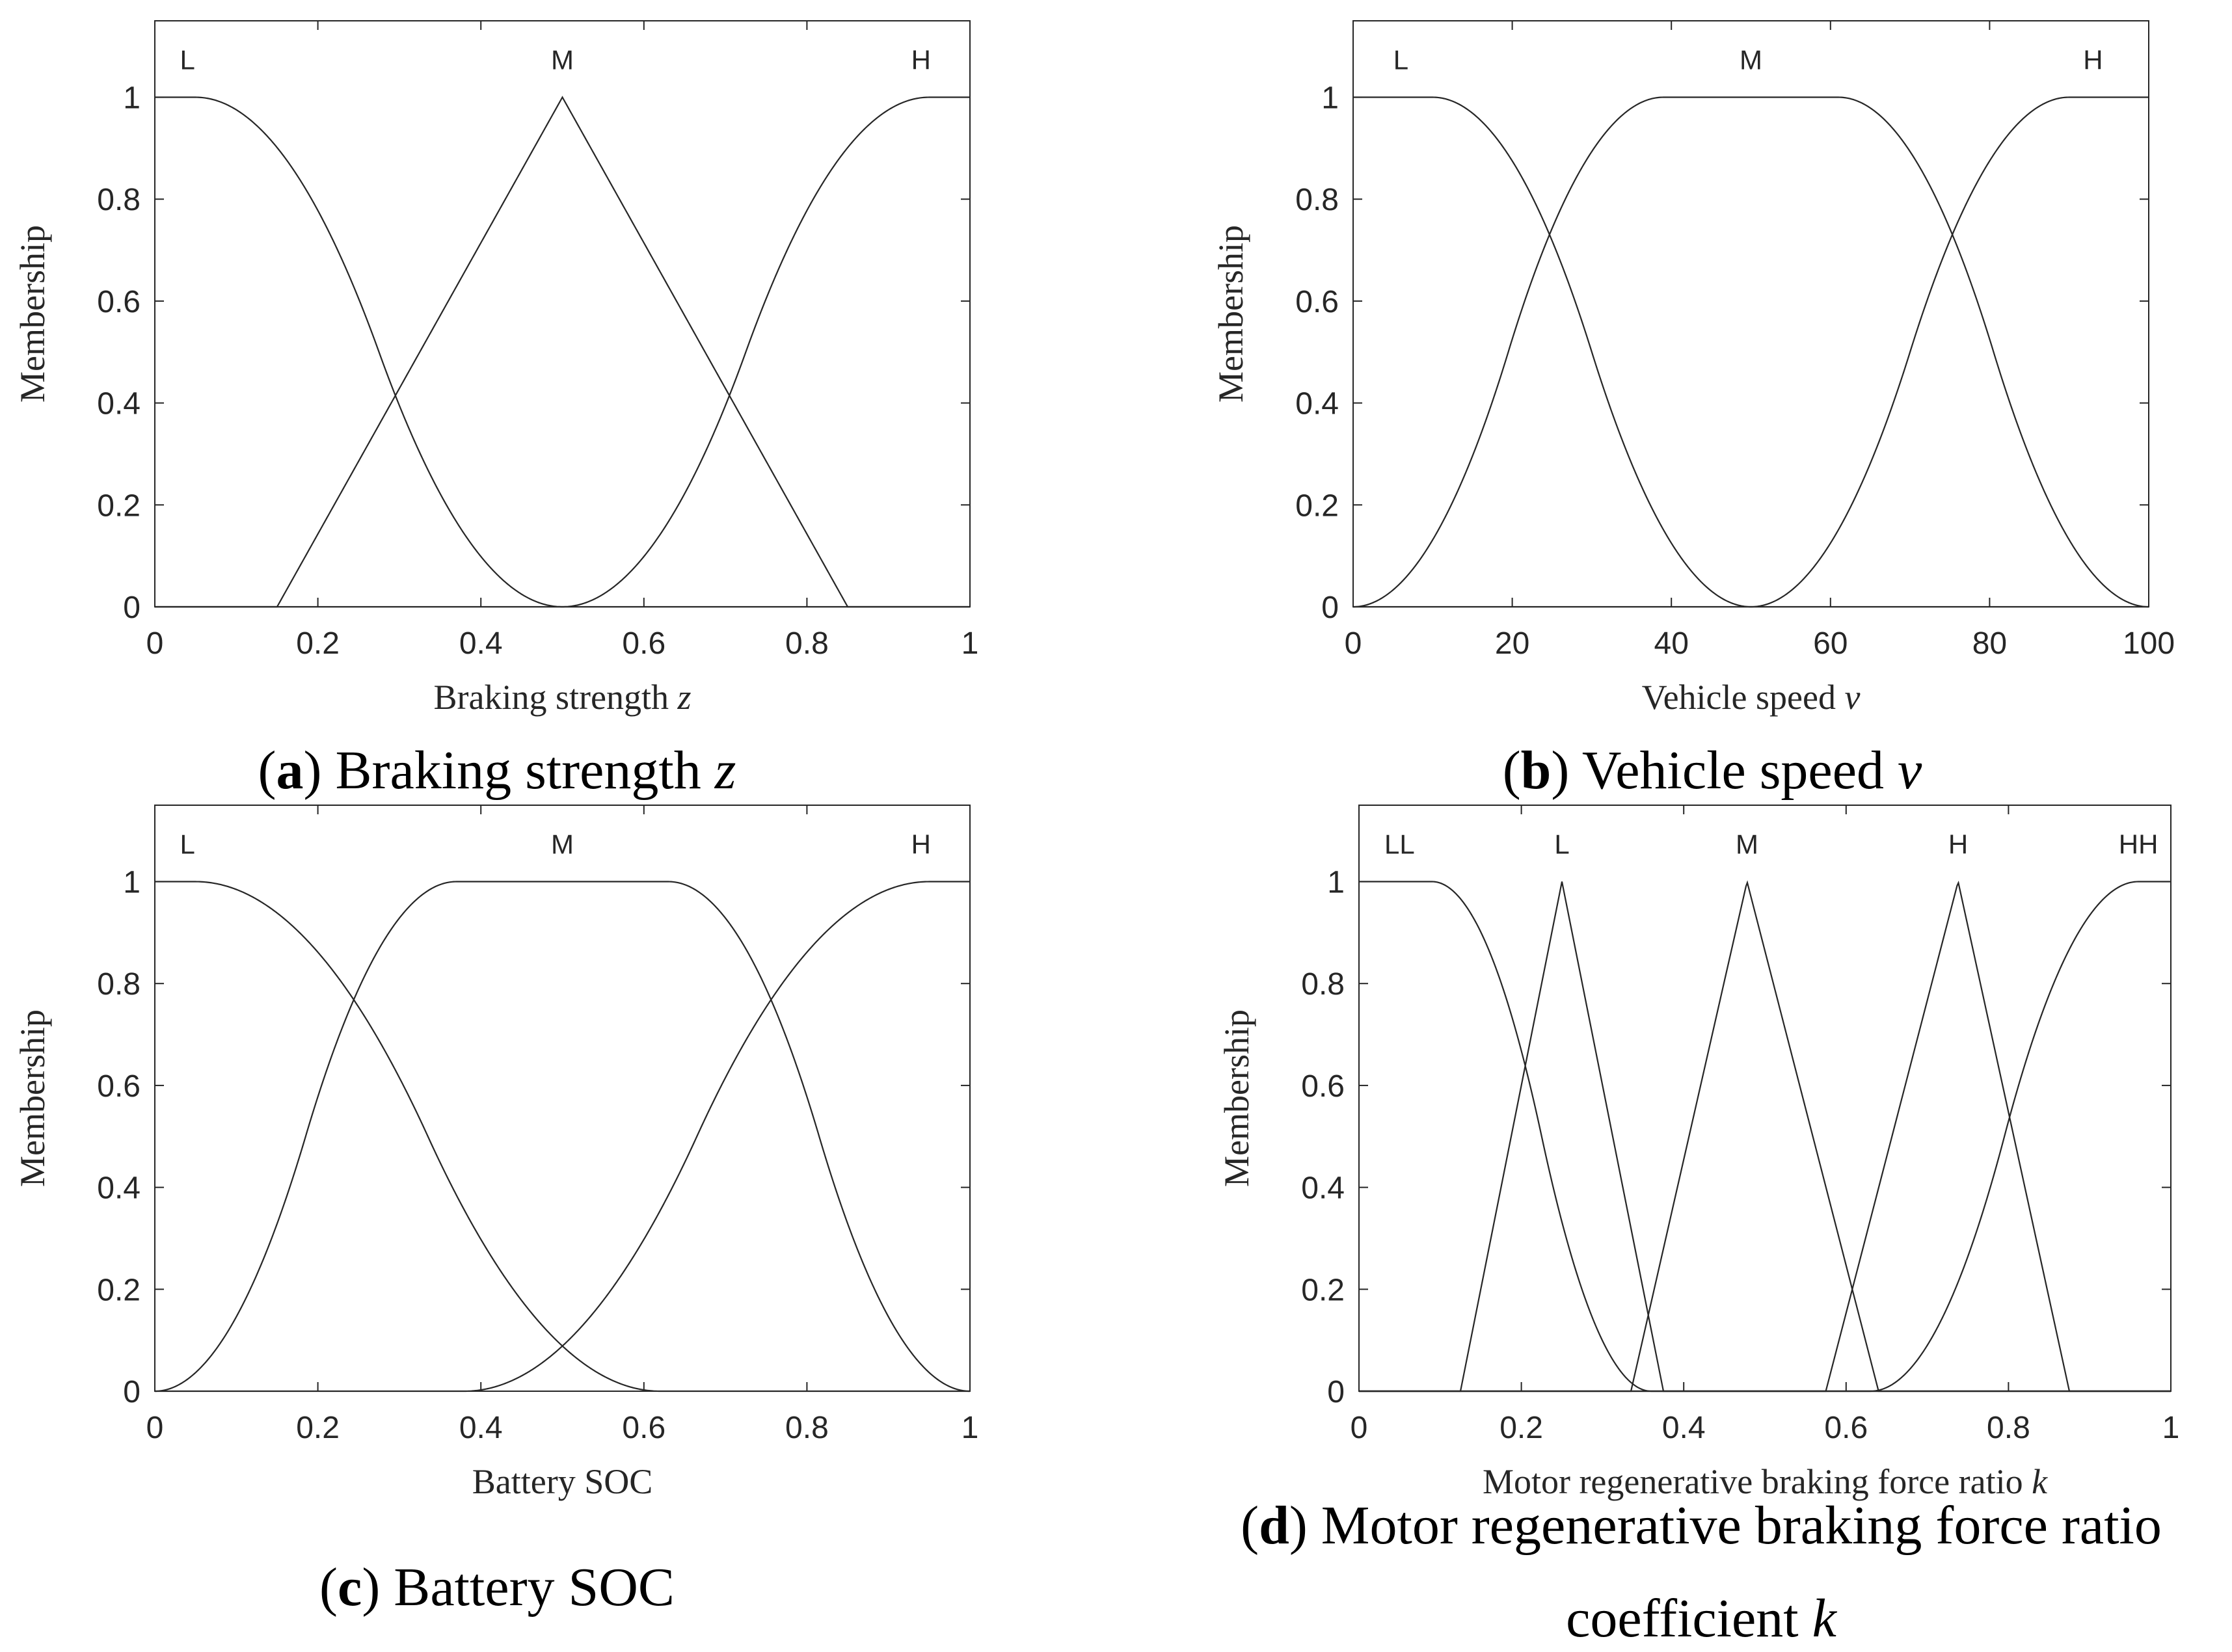 The image size is (2232, 1652). Describe the element at coordinates (551, 697) in the screenshot. I see `x-axis-label-text: Braking strength` at that location.